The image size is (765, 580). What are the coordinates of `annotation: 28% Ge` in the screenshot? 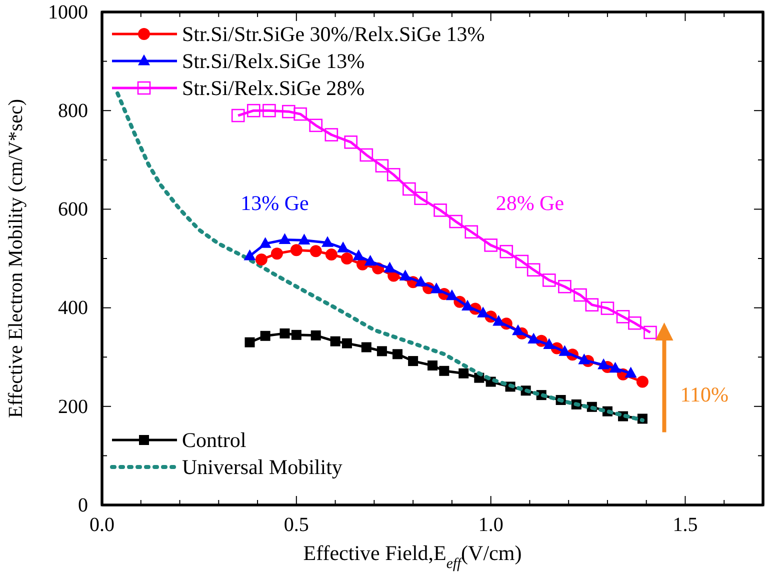 It's located at (530, 203).